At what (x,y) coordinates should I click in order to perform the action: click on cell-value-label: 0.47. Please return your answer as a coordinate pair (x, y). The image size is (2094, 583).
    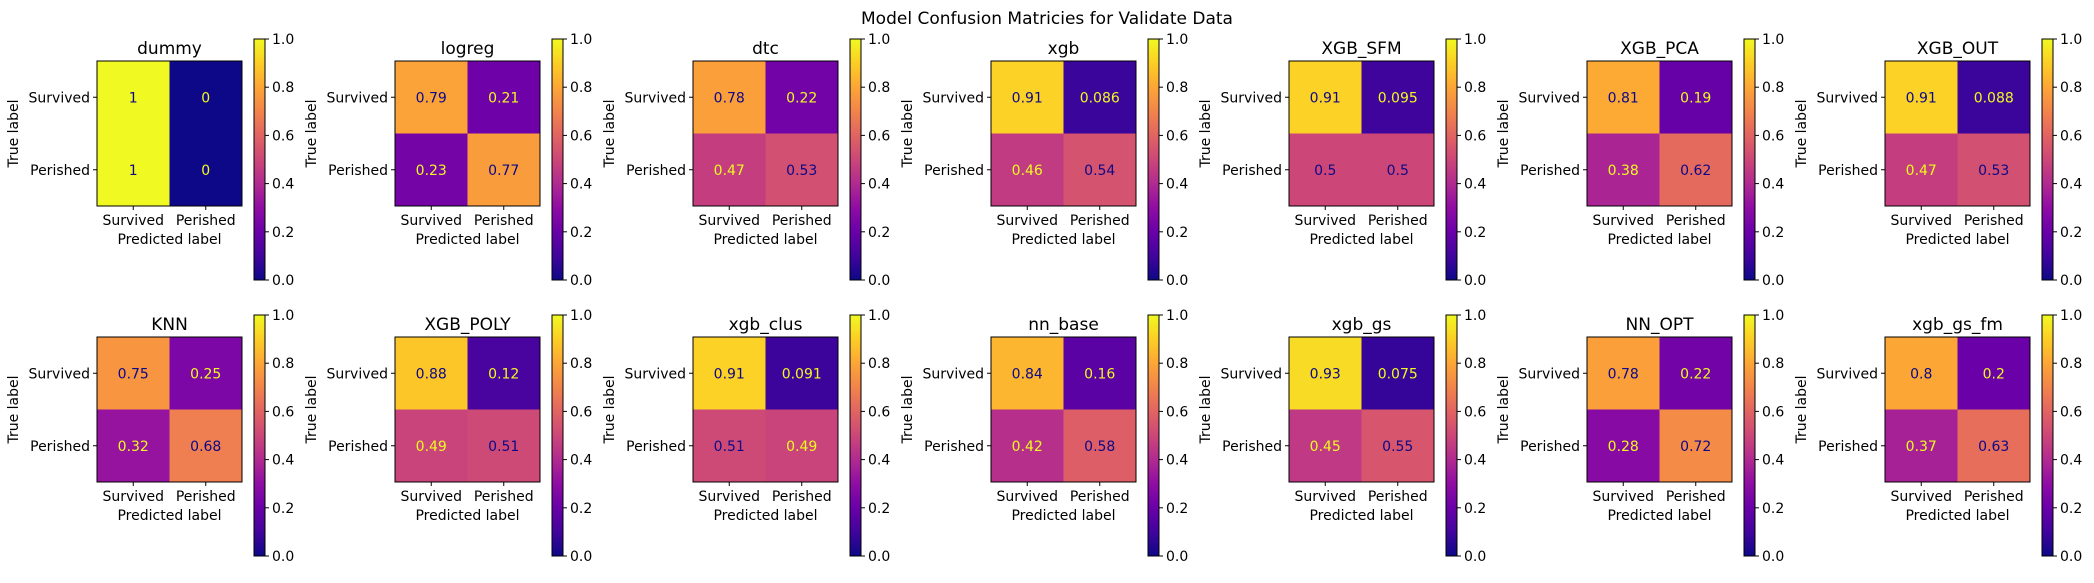
    Looking at the image, I should click on (729, 171).